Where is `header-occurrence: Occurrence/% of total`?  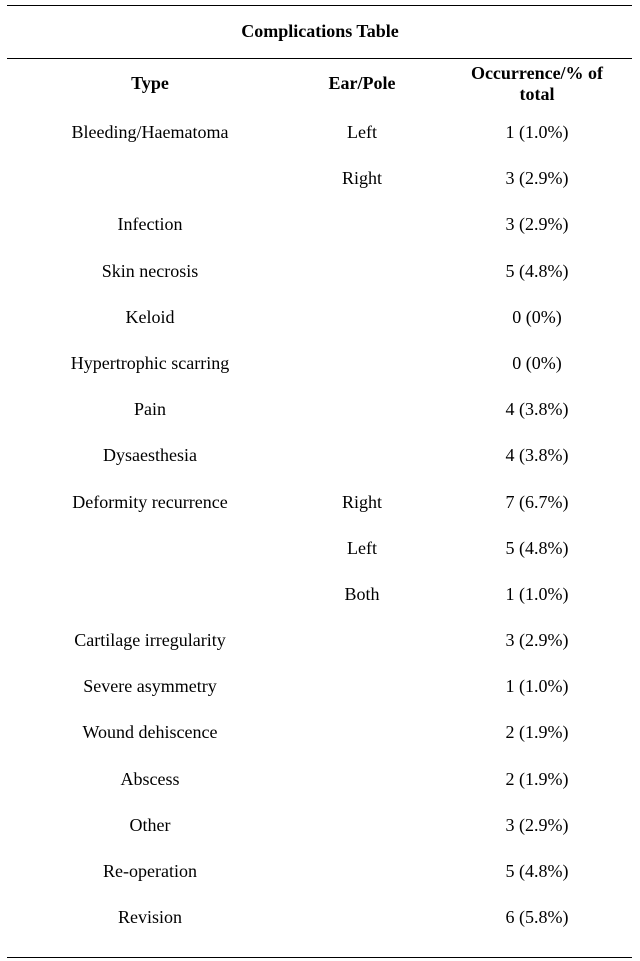 header-occurrence: Occurrence/% of total is located at coordinates (537, 84).